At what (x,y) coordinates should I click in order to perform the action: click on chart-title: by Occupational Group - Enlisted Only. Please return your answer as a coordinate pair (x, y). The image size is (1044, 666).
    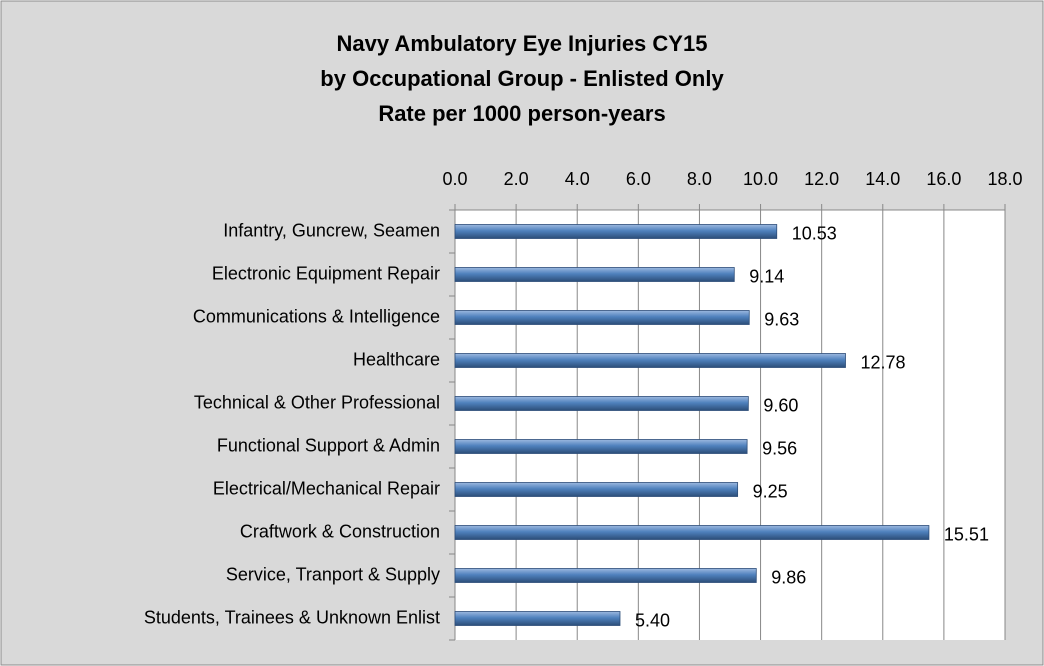
    Looking at the image, I should click on (522, 78).